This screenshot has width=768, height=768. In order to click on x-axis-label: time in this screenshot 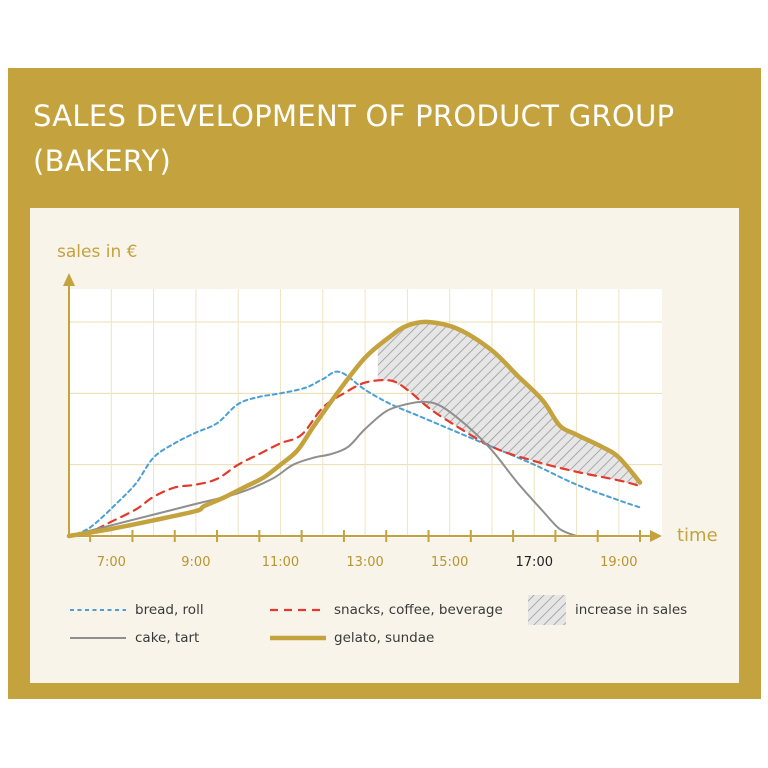, I will do `click(697, 535)`.